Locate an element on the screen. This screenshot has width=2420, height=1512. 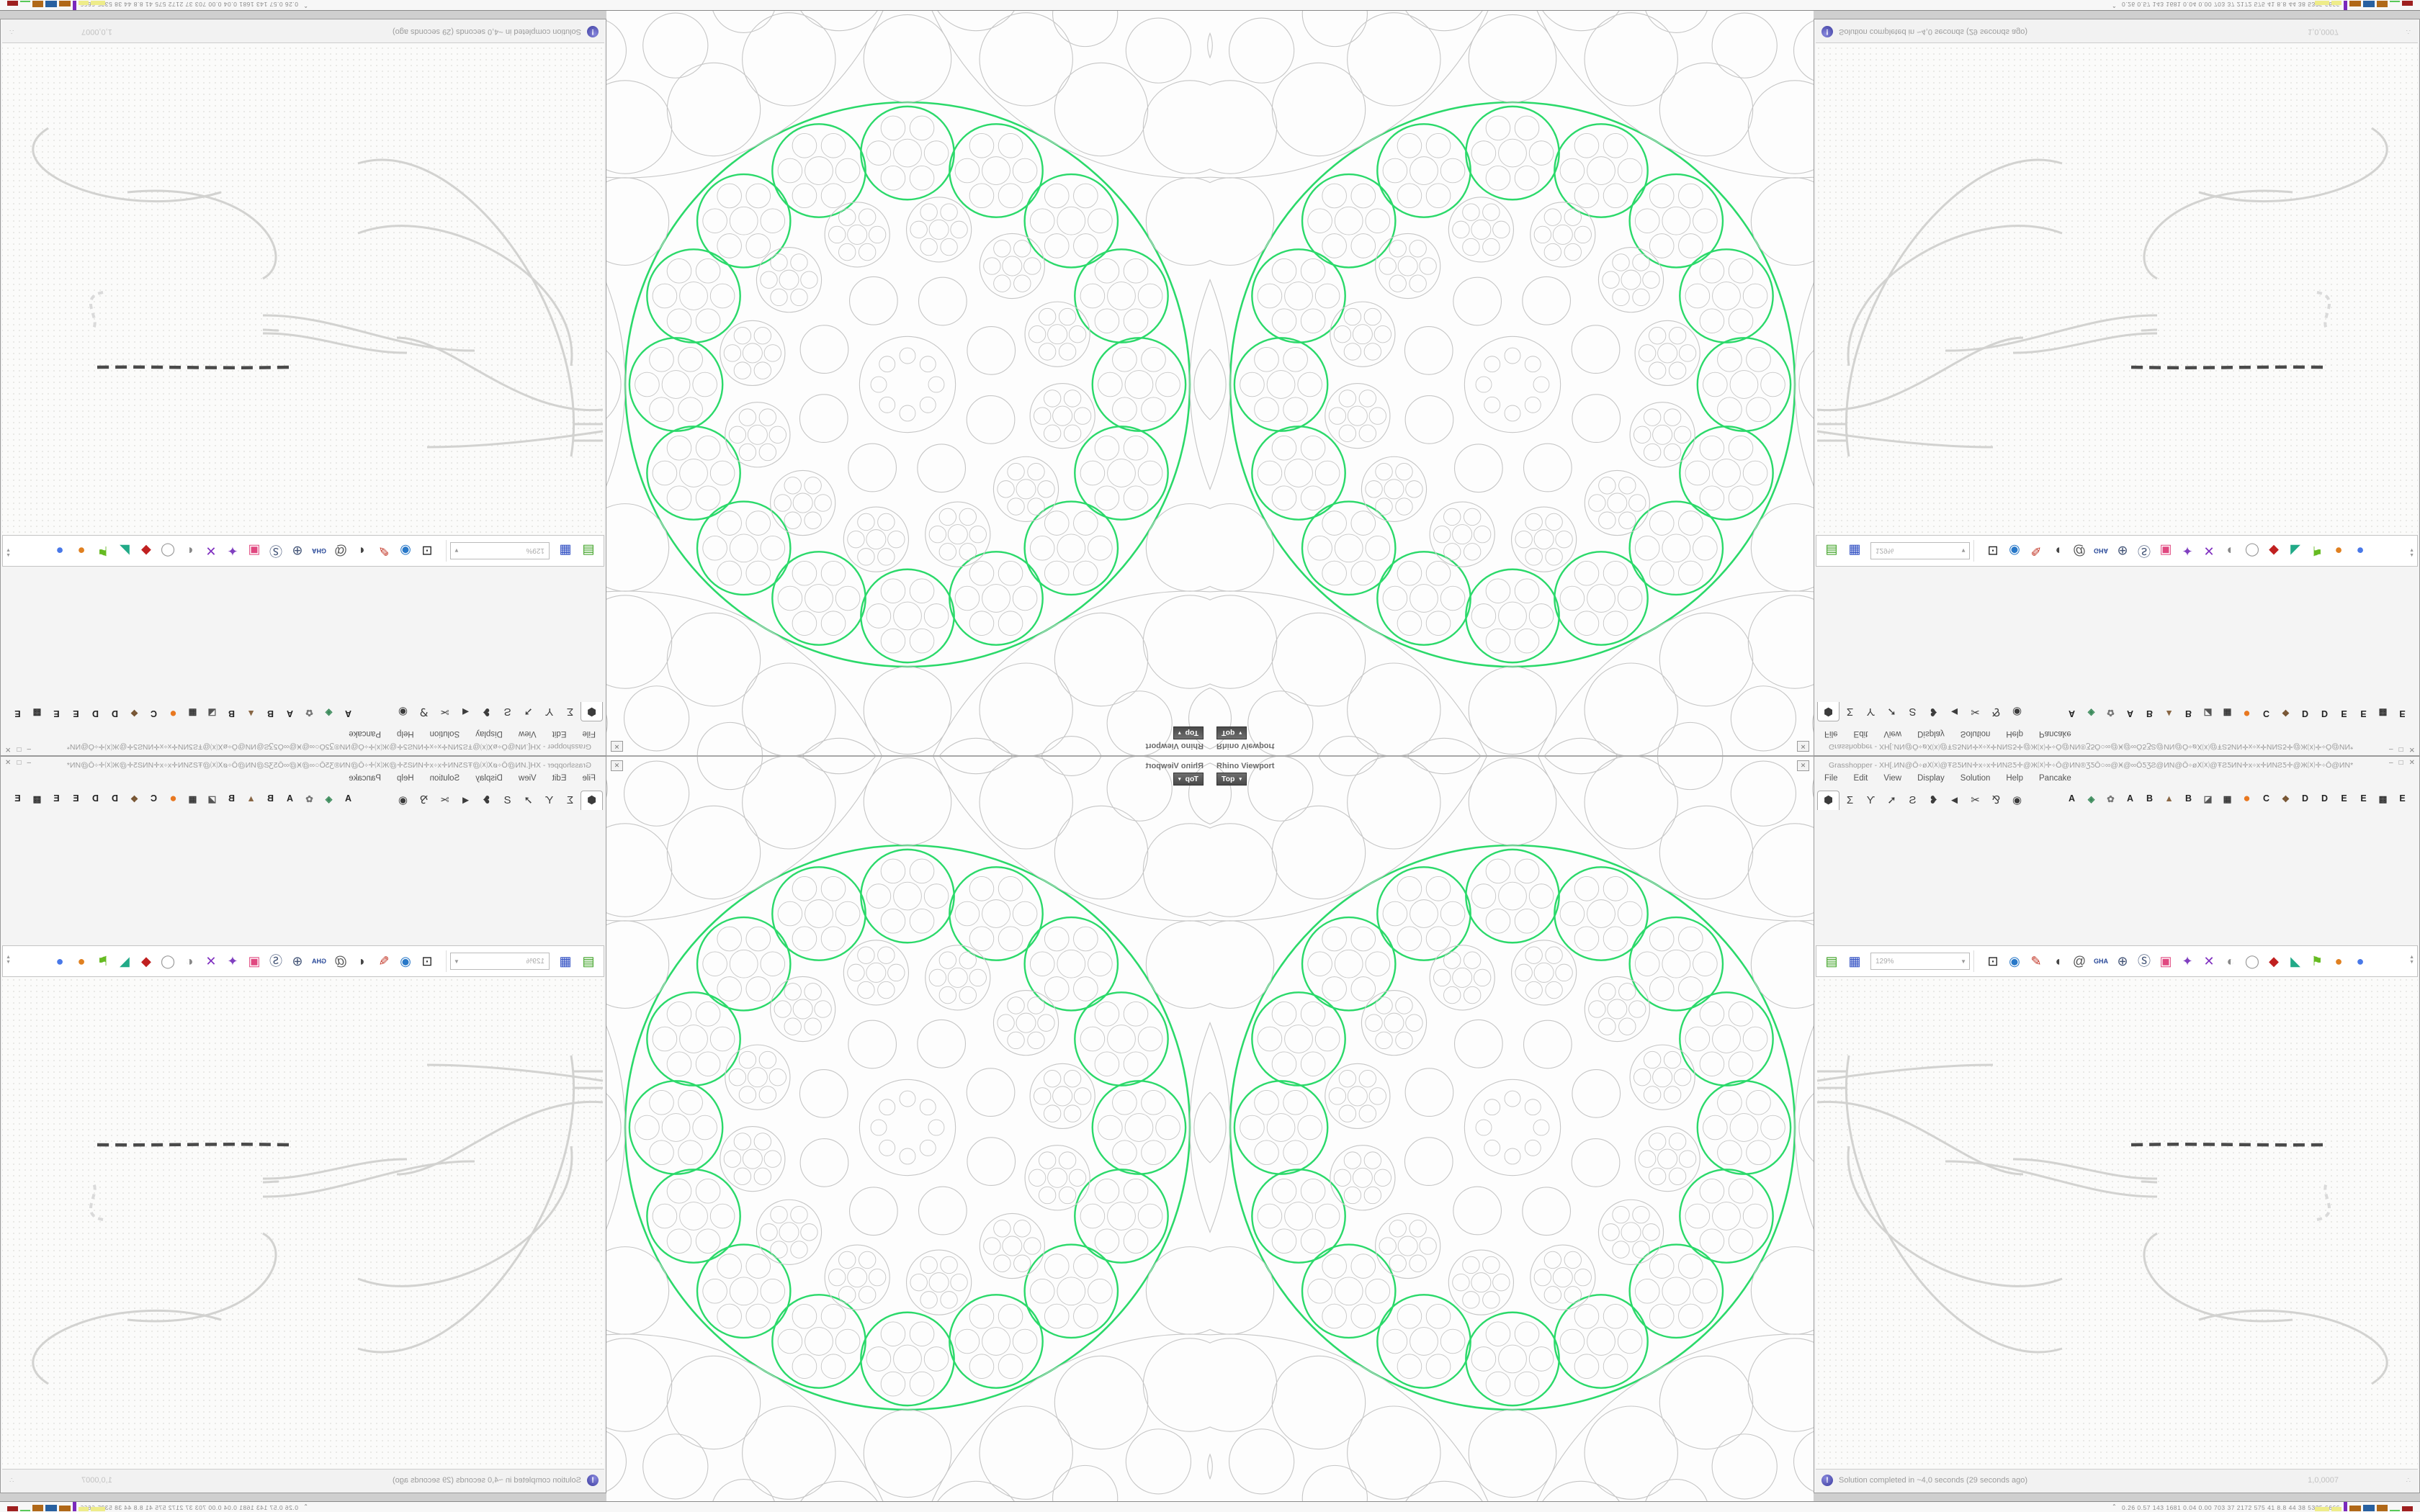
plugin-tab-icon: ◪ is located at coordinates (212, 713).